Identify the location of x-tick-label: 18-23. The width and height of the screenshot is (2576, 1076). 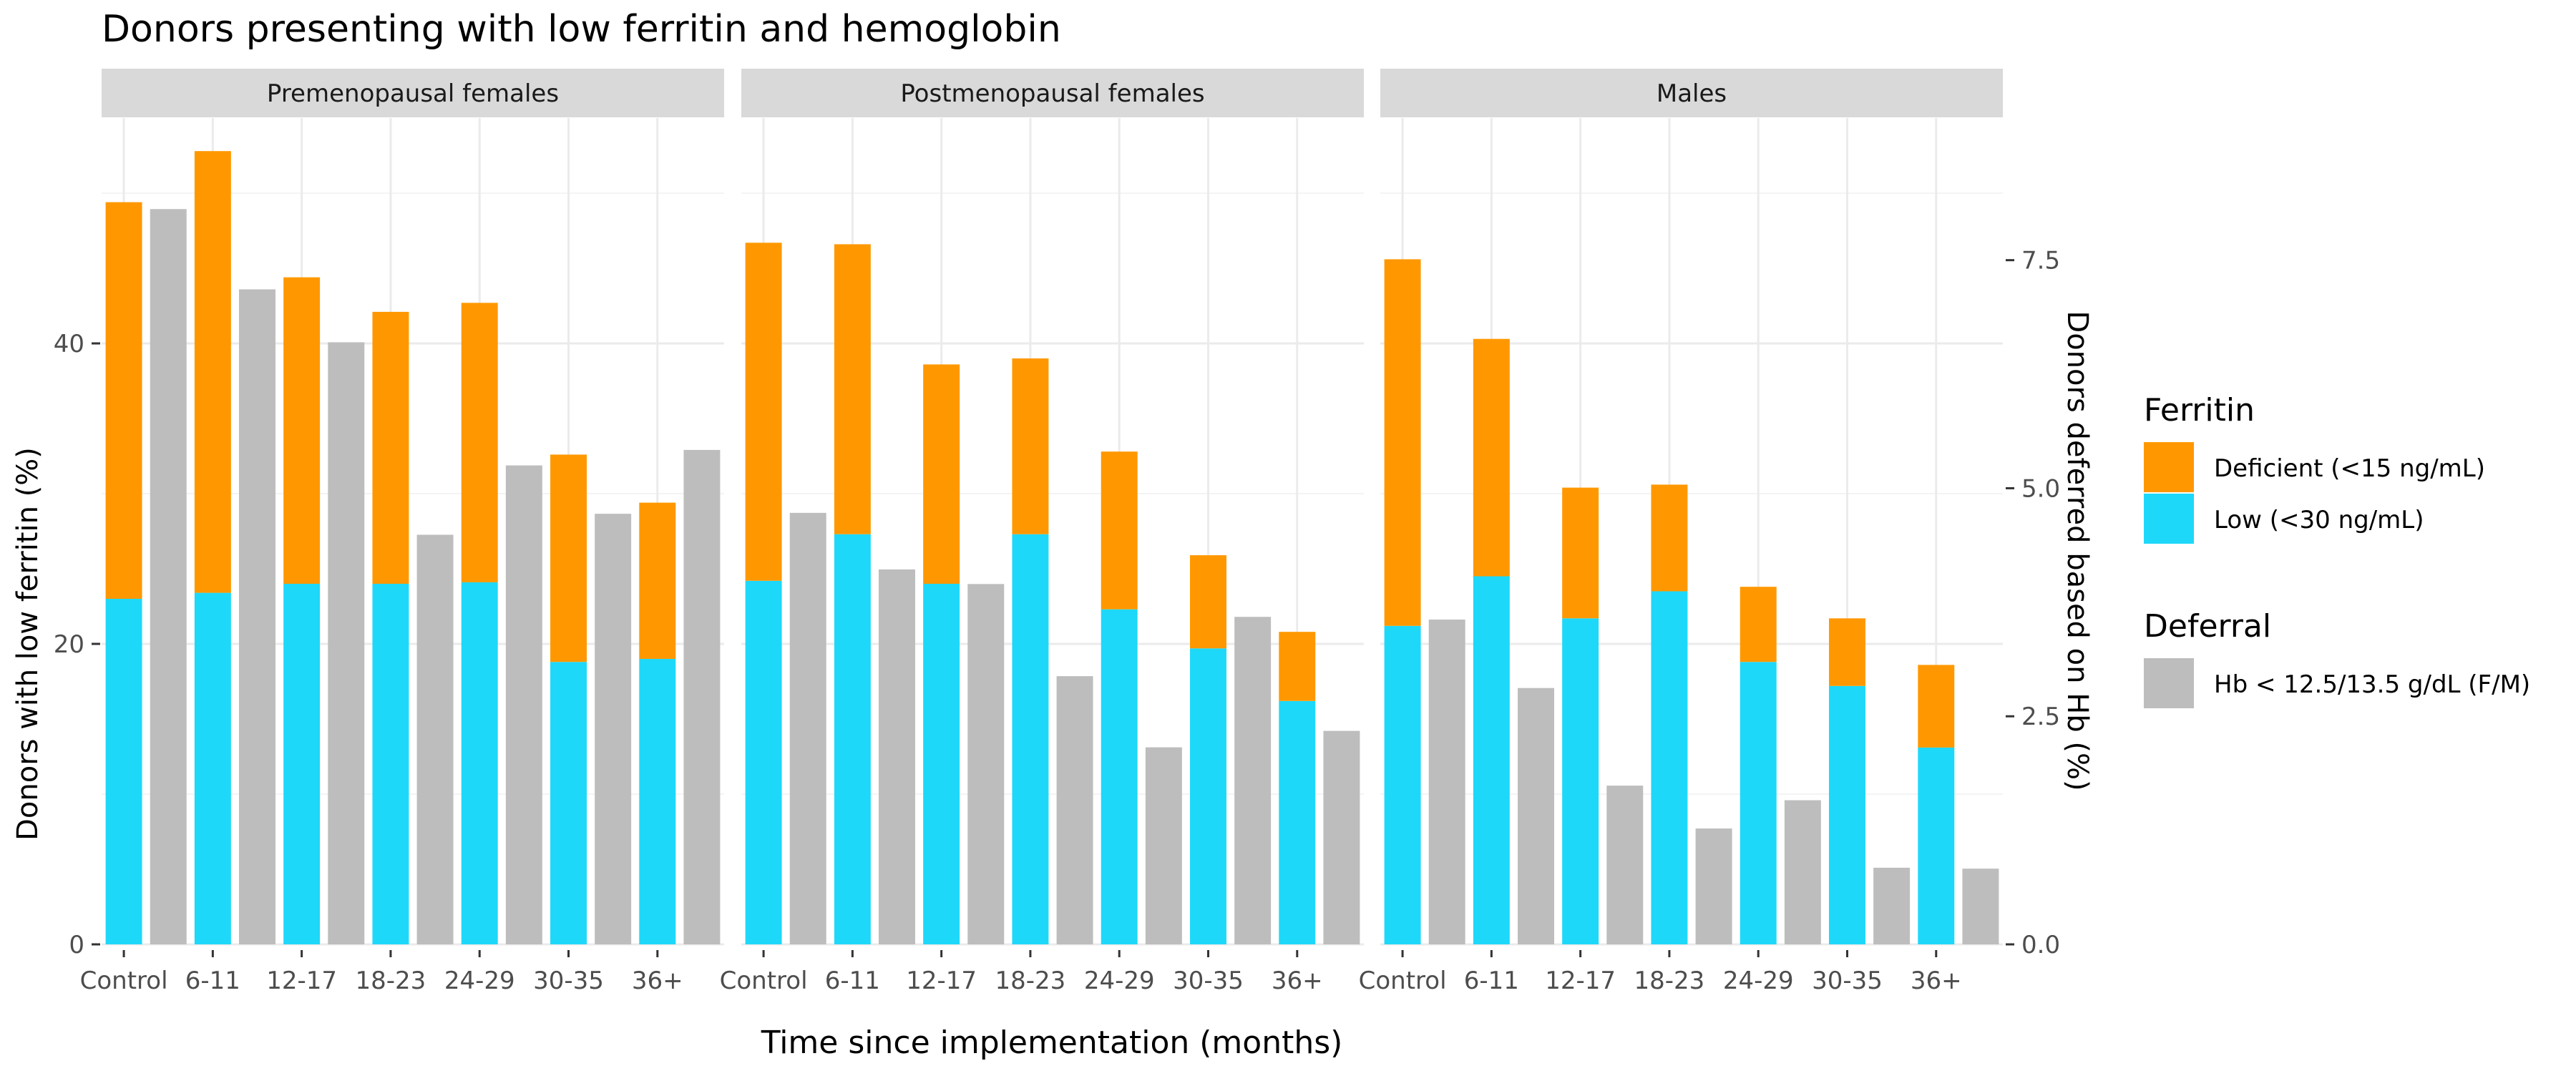
(391, 981).